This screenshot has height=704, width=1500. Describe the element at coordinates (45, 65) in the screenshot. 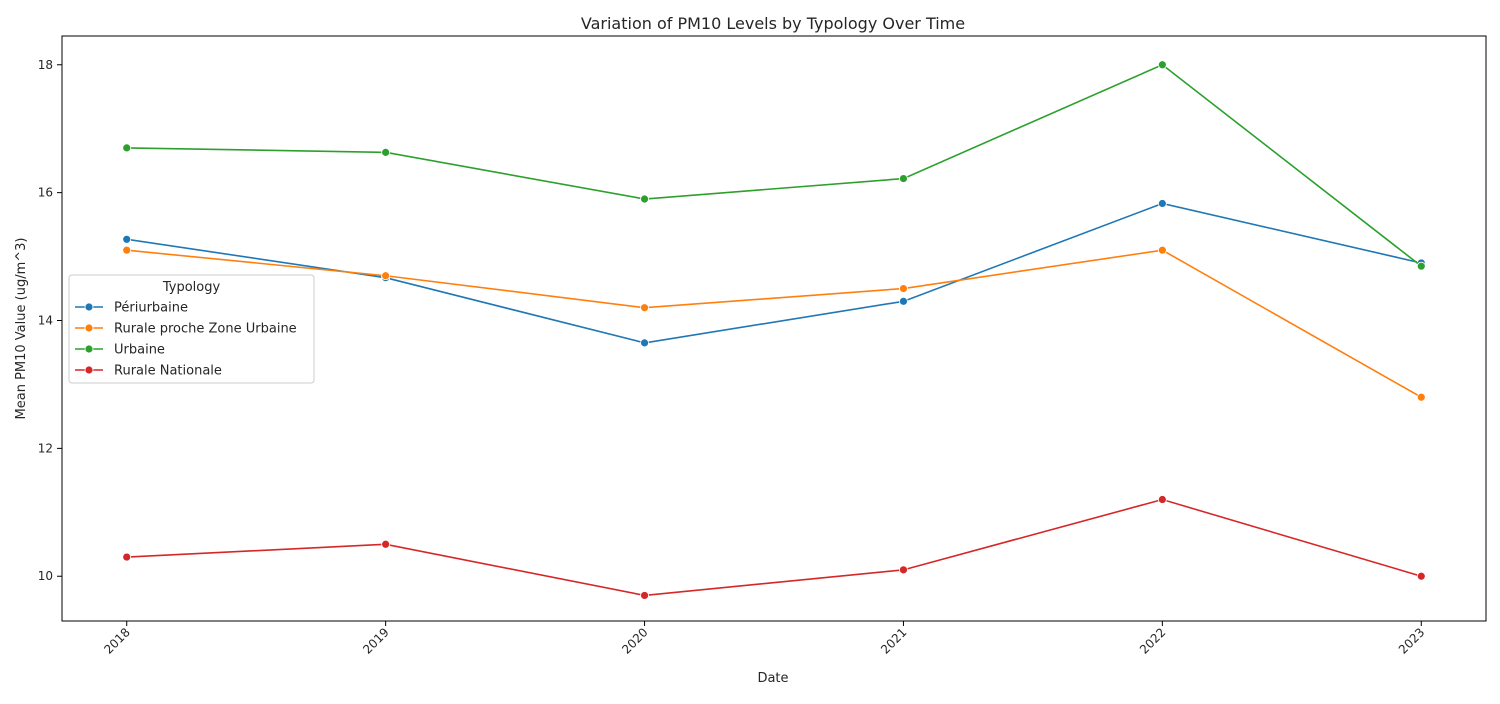

I see `y-tick-label: 18` at that location.